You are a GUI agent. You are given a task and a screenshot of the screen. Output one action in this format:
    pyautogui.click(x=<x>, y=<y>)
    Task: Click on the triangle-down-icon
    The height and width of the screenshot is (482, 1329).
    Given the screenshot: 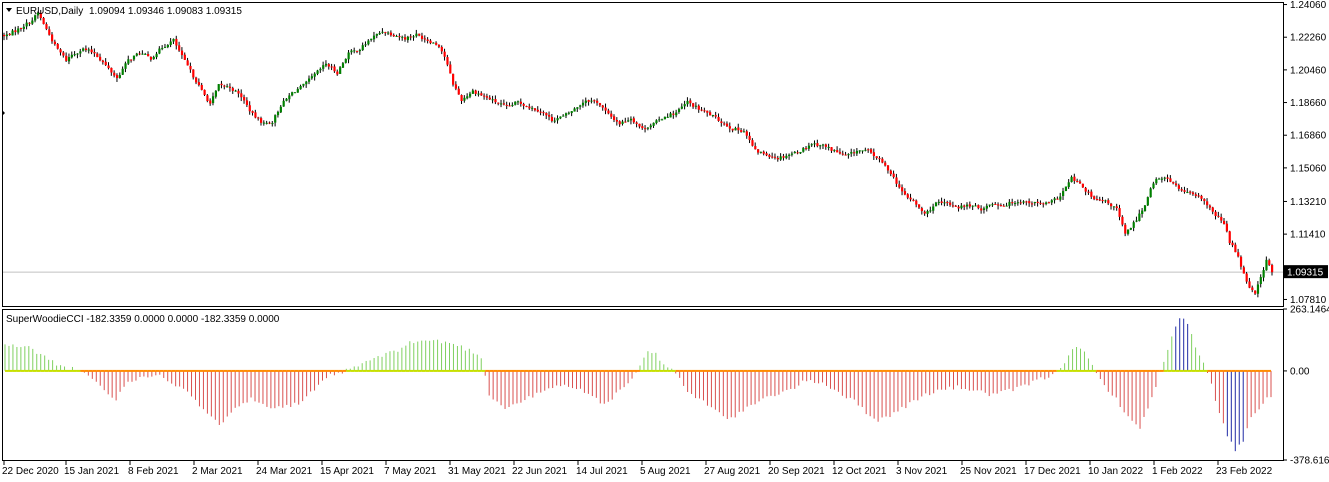 What is the action you would take?
    pyautogui.click(x=9, y=10)
    